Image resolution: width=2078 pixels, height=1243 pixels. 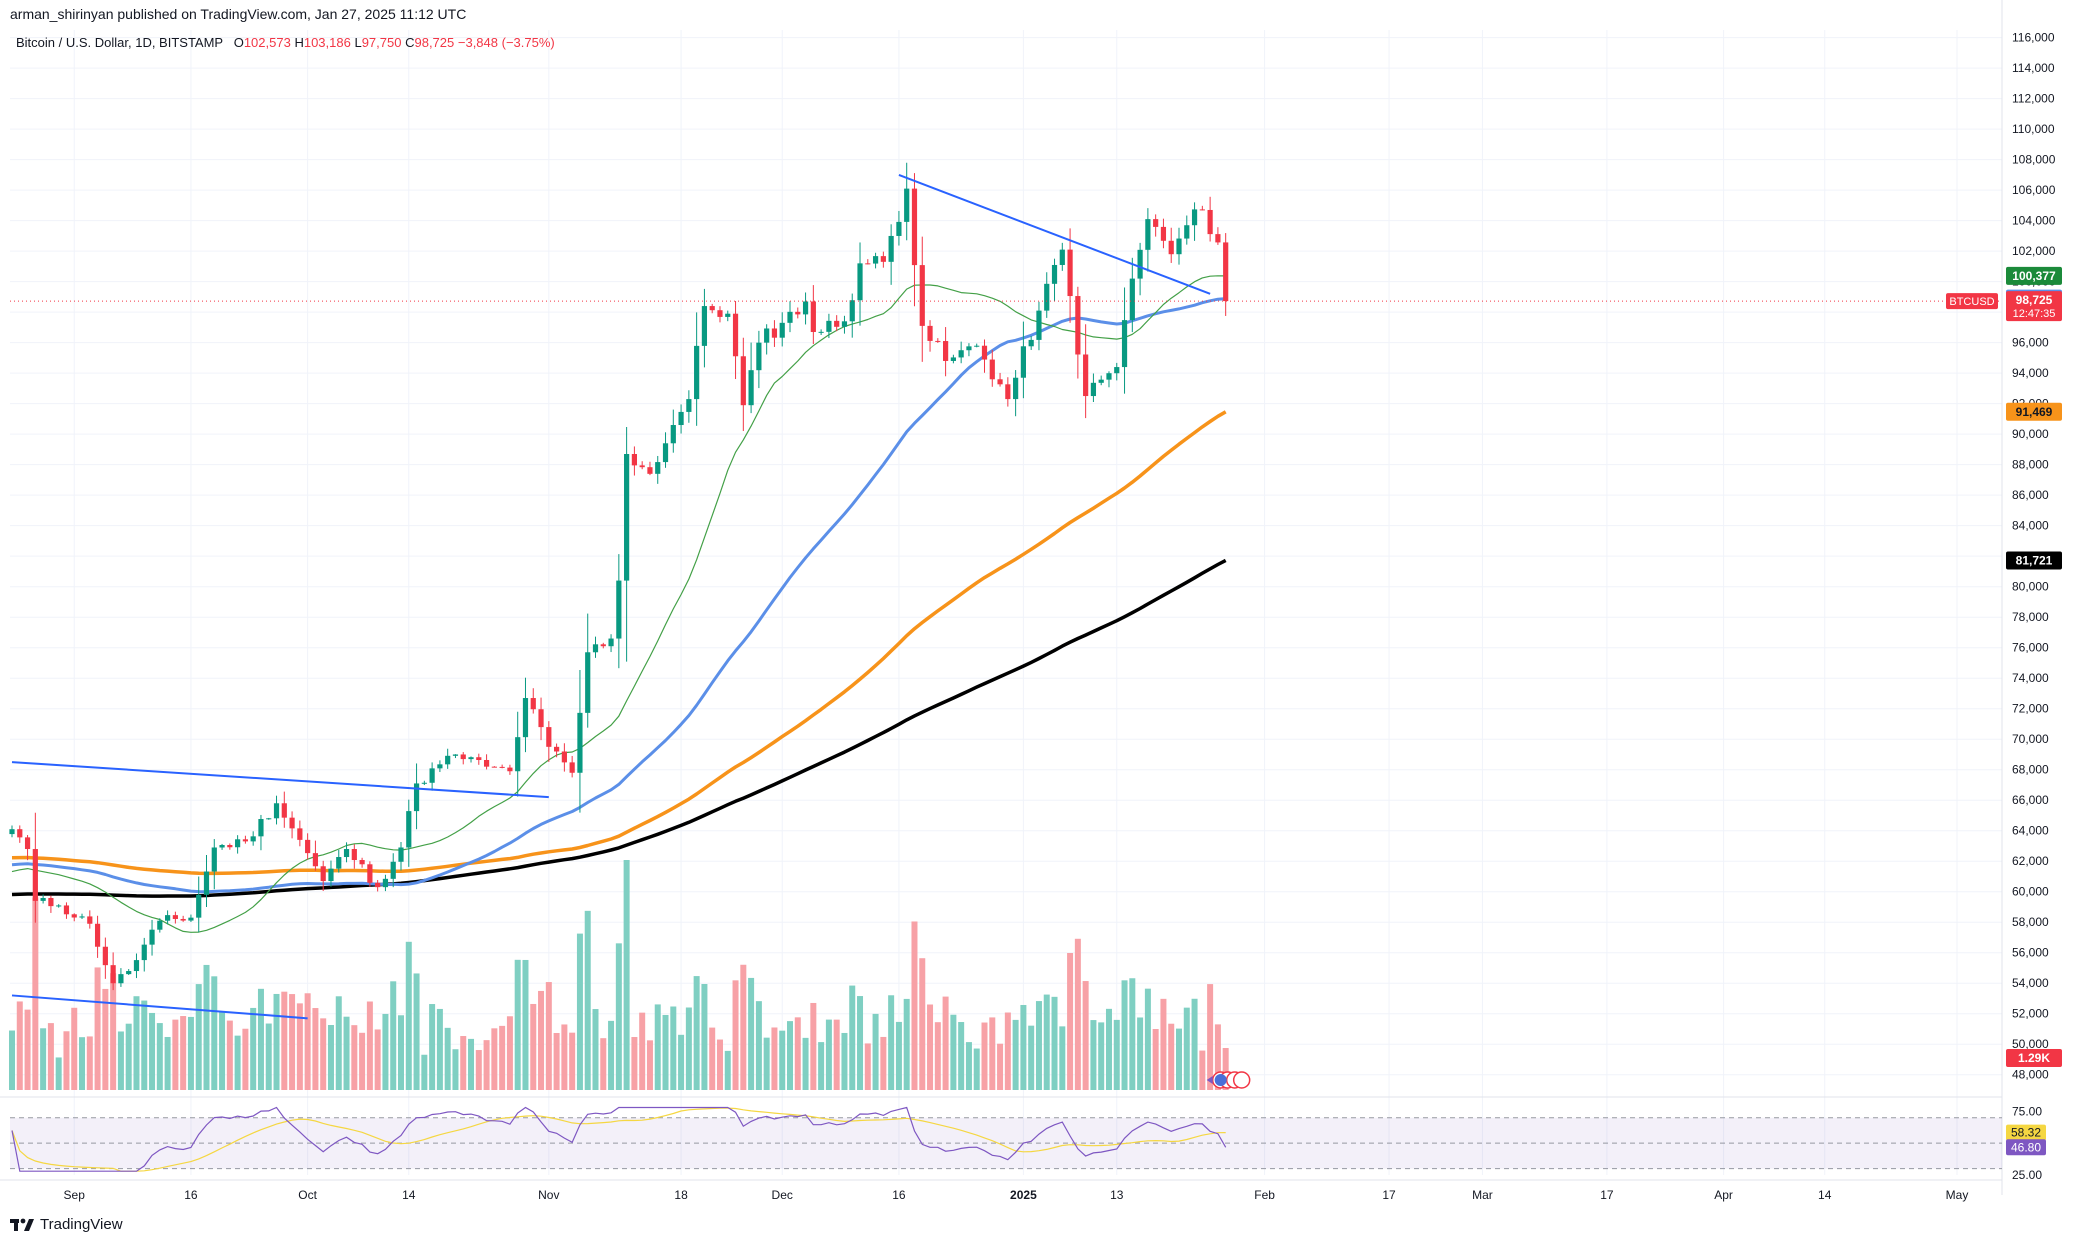 I want to click on tradingview-logo-icon, so click(x=22, y=1224).